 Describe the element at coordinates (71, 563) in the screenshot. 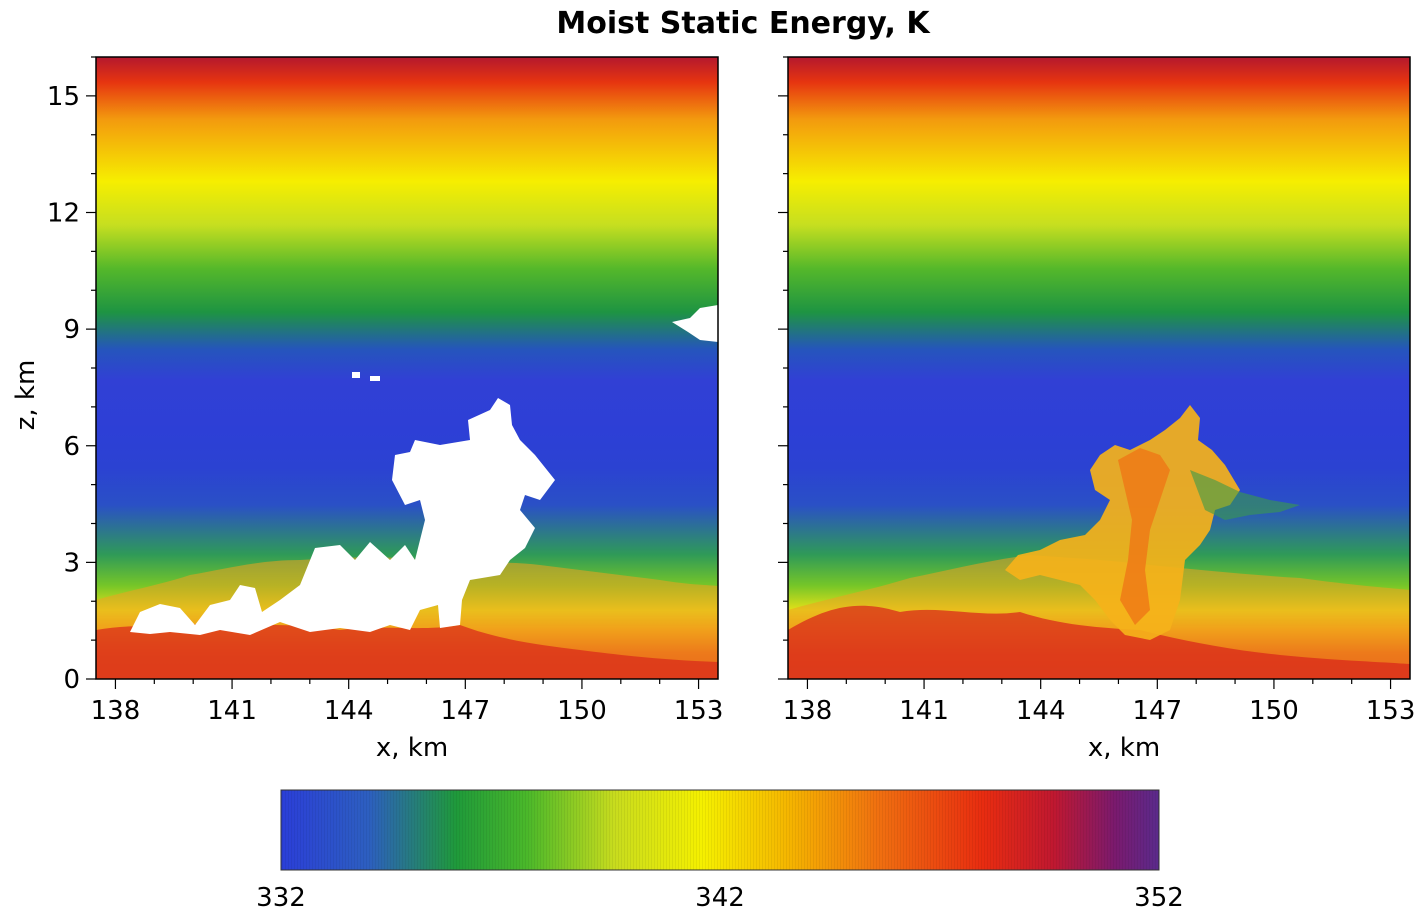

I see `y-tick-label-left: 3` at that location.